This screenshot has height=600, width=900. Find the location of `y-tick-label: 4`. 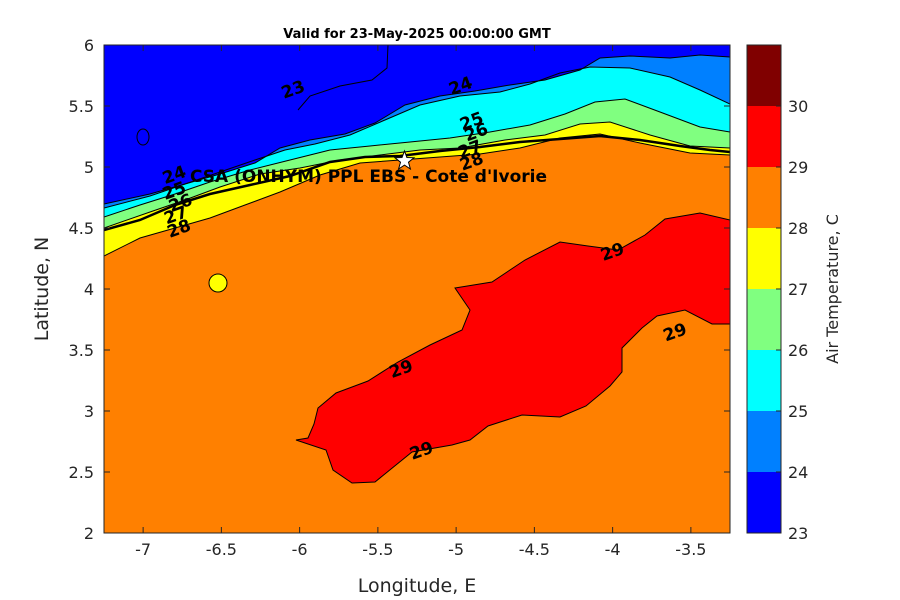

y-tick-label: 4 is located at coordinates (89, 289).